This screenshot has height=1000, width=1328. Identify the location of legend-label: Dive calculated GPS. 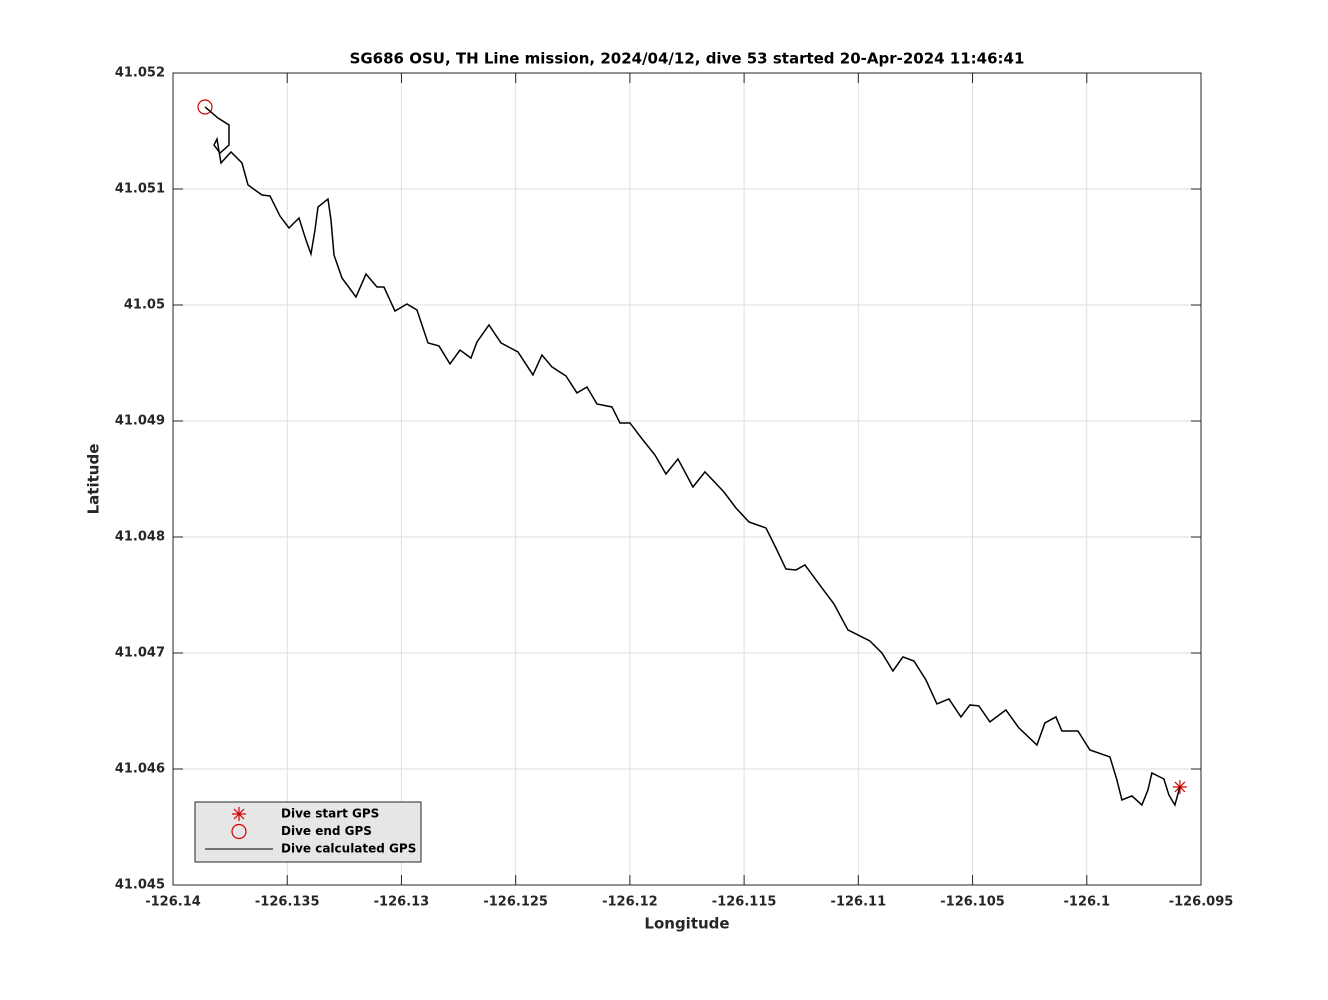
(348, 849).